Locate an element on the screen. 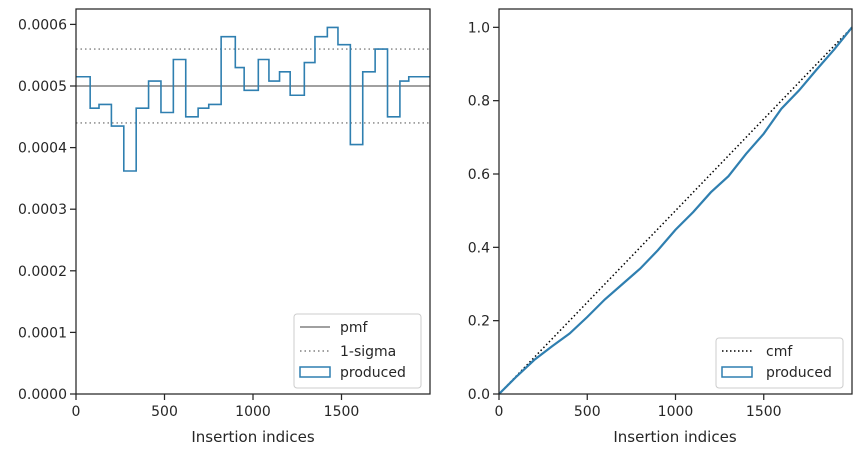 The width and height of the screenshot is (861, 453). left-y-tick-label: 0.0001 is located at coordinates (42, 333).